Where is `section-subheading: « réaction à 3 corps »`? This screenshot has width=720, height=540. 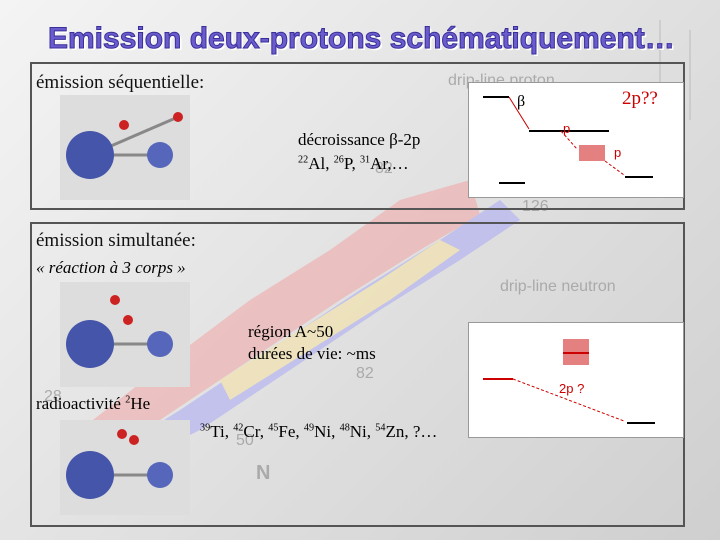
section-subheading: « réaction à 3 corps » is located at coordinates (111, 267).